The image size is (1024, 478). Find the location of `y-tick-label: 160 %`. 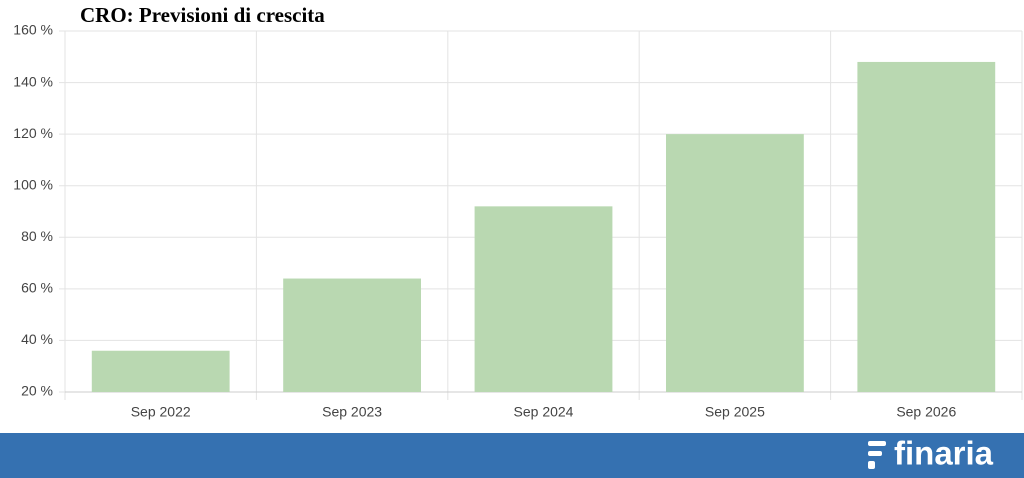

y-tick-label: 160 % is located at coordinates (33, 30).